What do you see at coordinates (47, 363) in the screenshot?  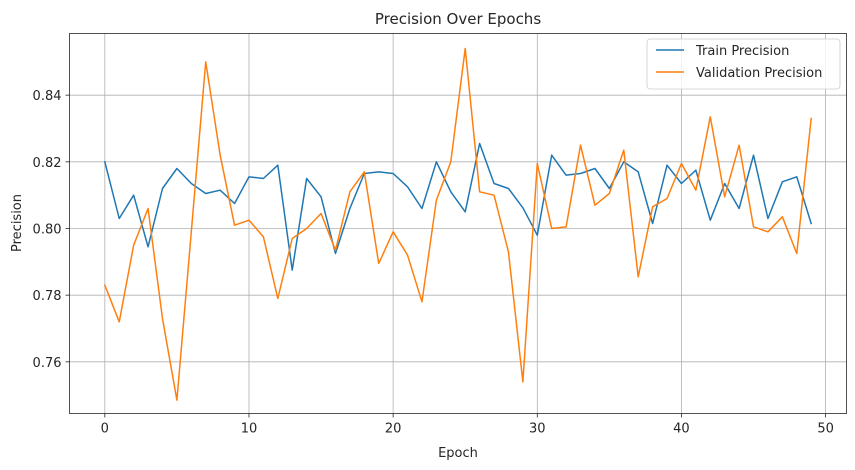 I see `y-tick-label: 0.76` at bounding box center [47, 363].